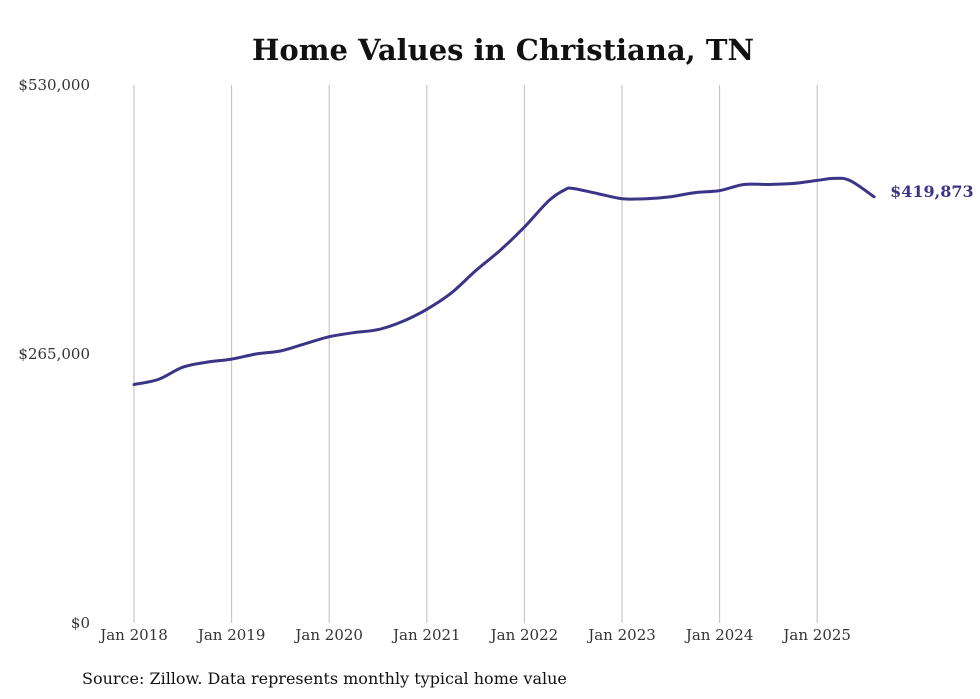 Image resolution: width=980 pixels, height=699 pixels. What do you see at coordinates (426, 635) in the screenshot?
I see `x-tick-label: Jan 2021` at bounding box center [426, 635].